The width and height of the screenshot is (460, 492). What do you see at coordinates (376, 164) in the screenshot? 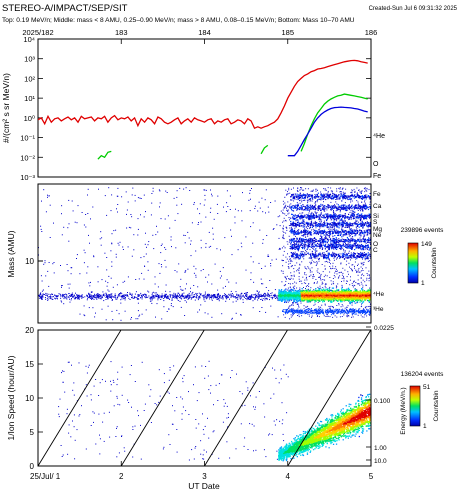
I see `series-label-o: O` at bounding box center [376, 164].